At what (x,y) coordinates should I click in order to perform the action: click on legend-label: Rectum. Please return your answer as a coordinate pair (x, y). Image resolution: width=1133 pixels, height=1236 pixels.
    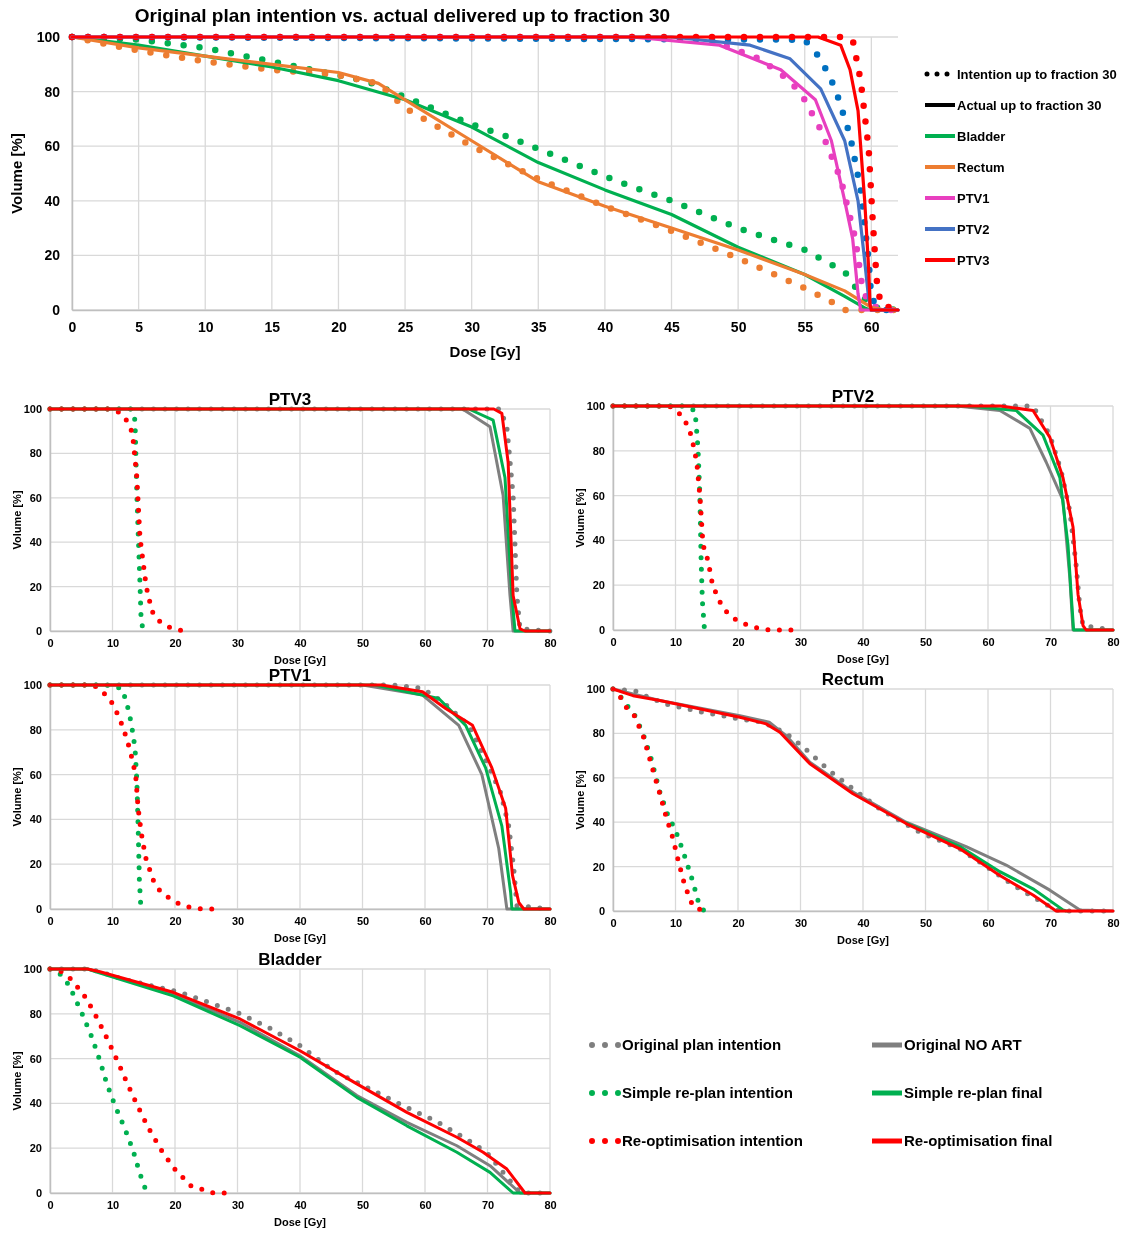
    Looking at the image, I should click on (981, 167).